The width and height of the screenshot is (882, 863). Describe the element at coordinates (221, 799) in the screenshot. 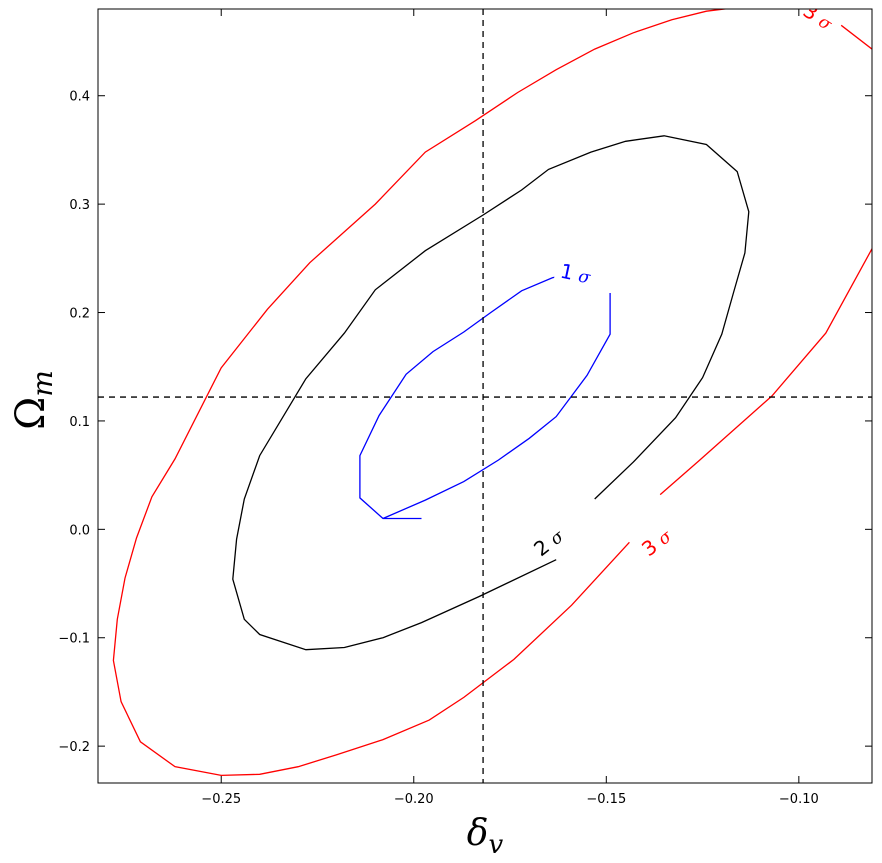

I see `x-tick-label: −0.25` at that location.